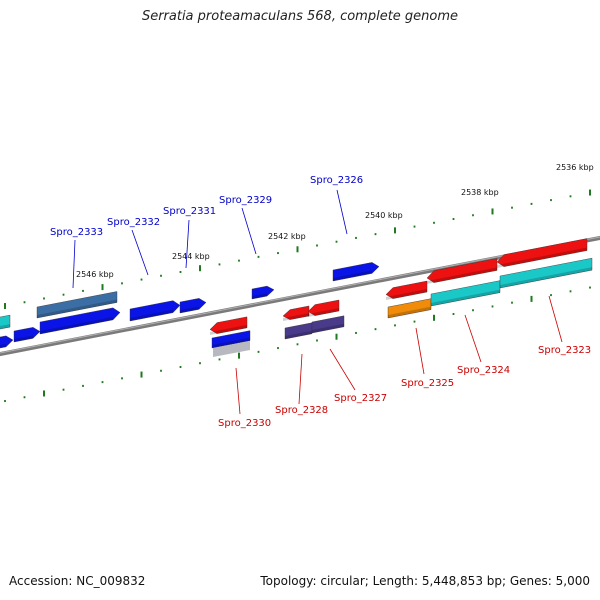 The image size is (600, 600). What do you see at coordinates (133, 222) in the screenshot?
I see `gene-label: Spro_2332` at bounding box center [133, 222].